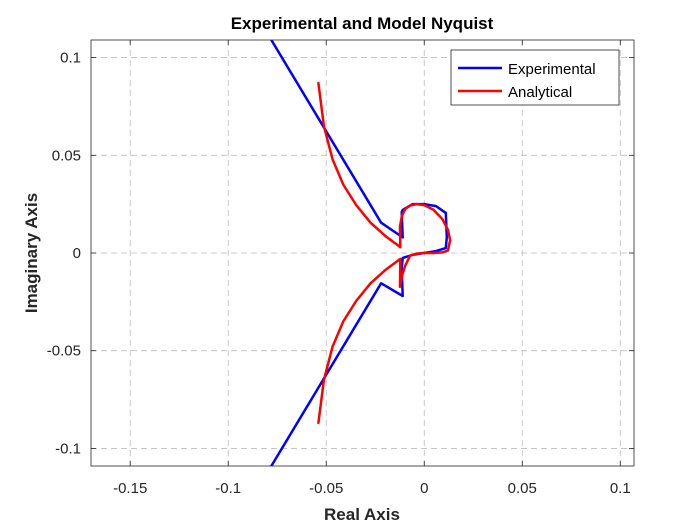  Describe the element at coordinates (326, 488) in the screenshot. I see `x-tick-label: -0.05` at that location.